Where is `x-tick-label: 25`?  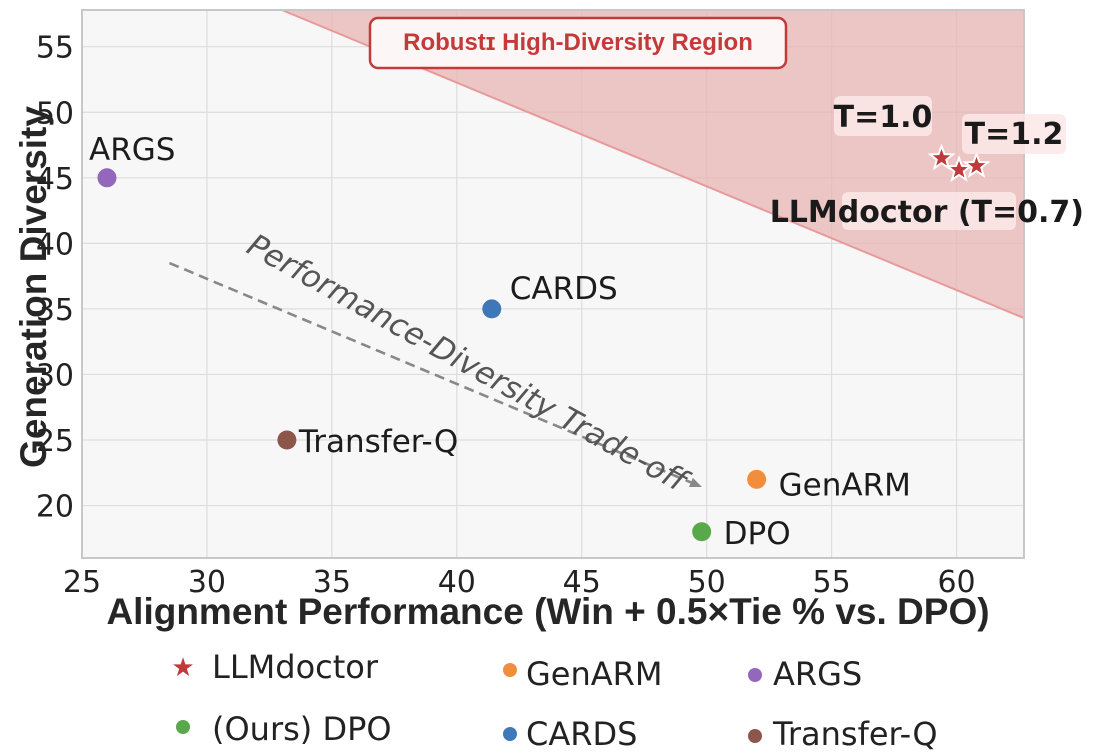
x-tick-label: 25 is located at coordinates (82, 582).